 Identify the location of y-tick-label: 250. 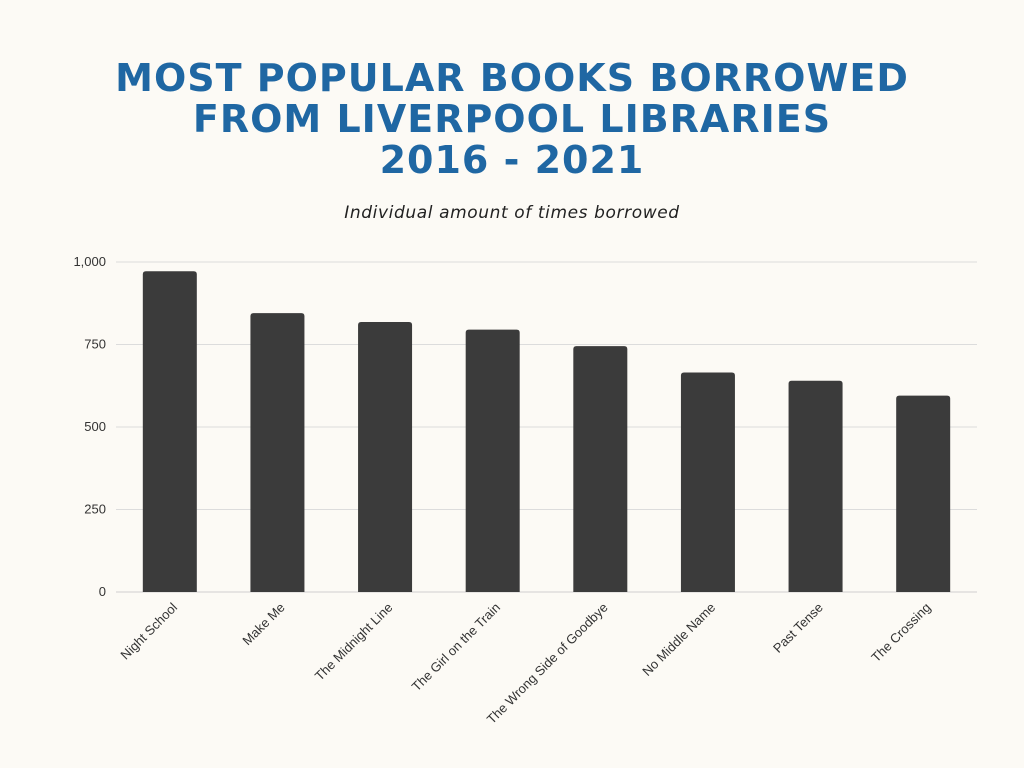
(95, 509).